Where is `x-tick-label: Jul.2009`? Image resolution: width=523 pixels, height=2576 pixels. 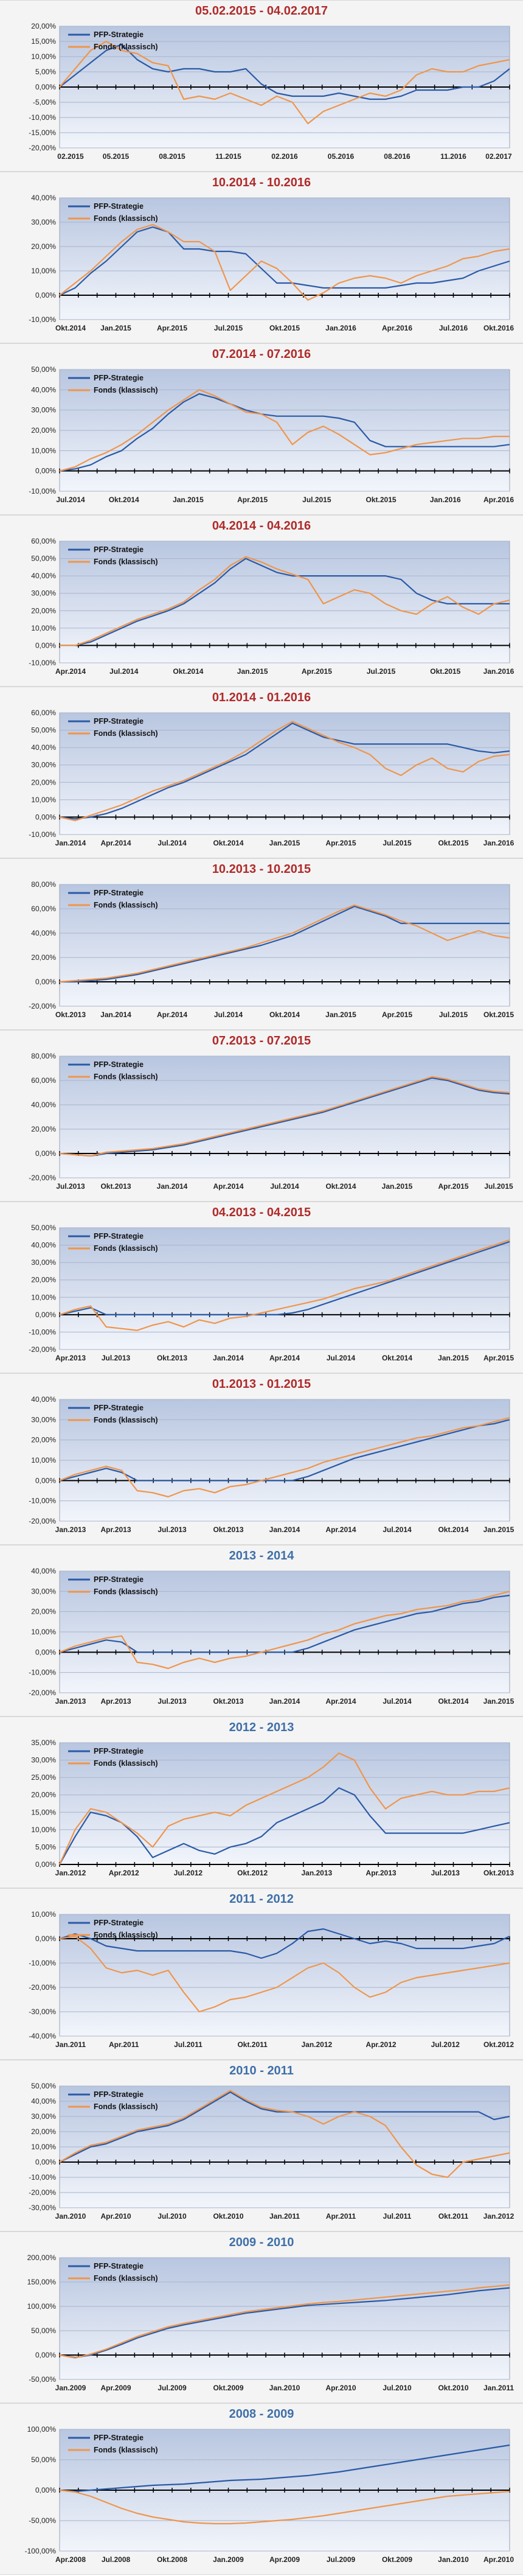 x-tick-label: Jul.2009 is located at coordinates (172, 2388).